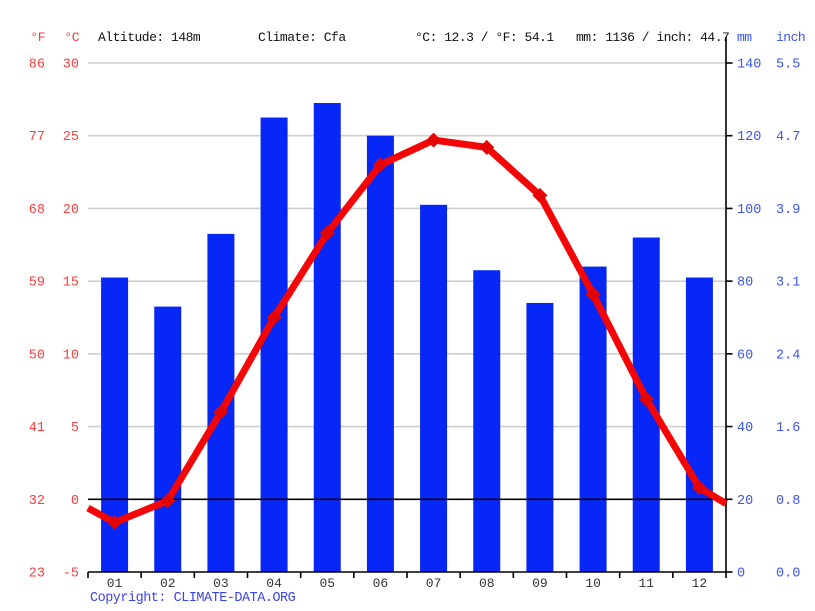 Image resolution: width=815 pixels, height=611 pixels. I want to click on right-axis-inch-label: 4.7, so click(788, 137).